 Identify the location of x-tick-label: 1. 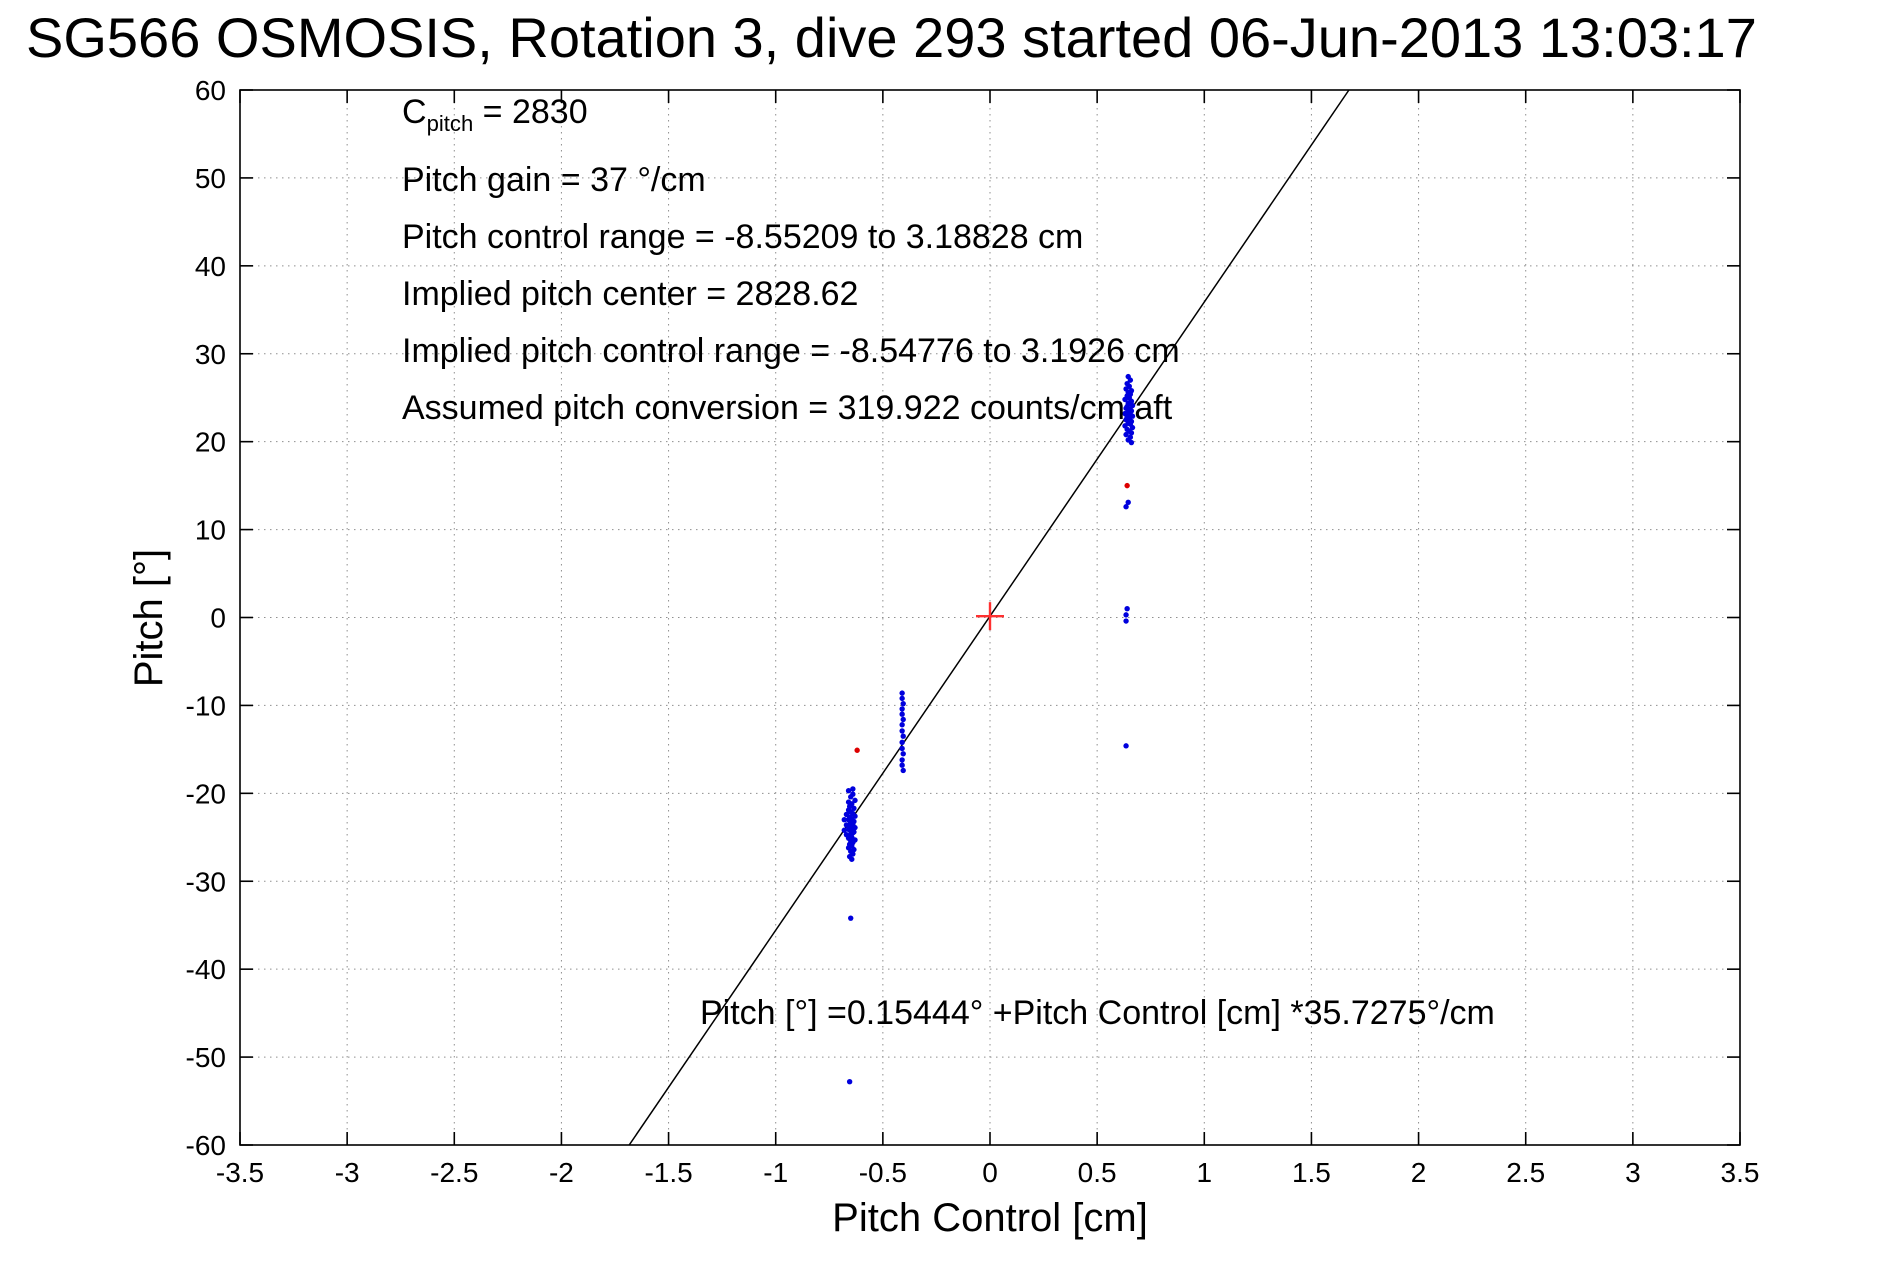
(1204, 1172).